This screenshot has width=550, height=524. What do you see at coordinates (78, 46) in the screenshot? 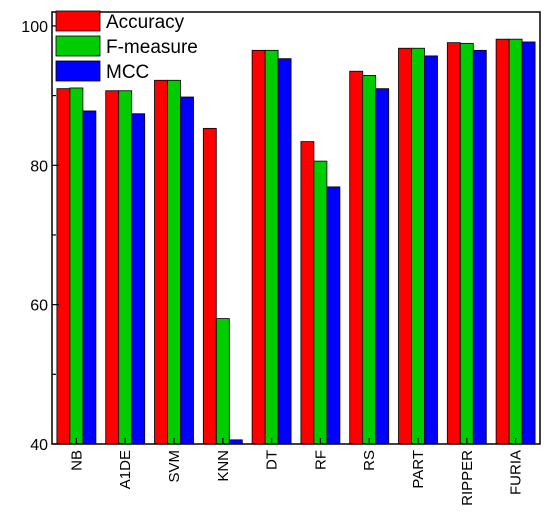
I see `legend-swatch-f-measure` at bounding box center [78, 46].